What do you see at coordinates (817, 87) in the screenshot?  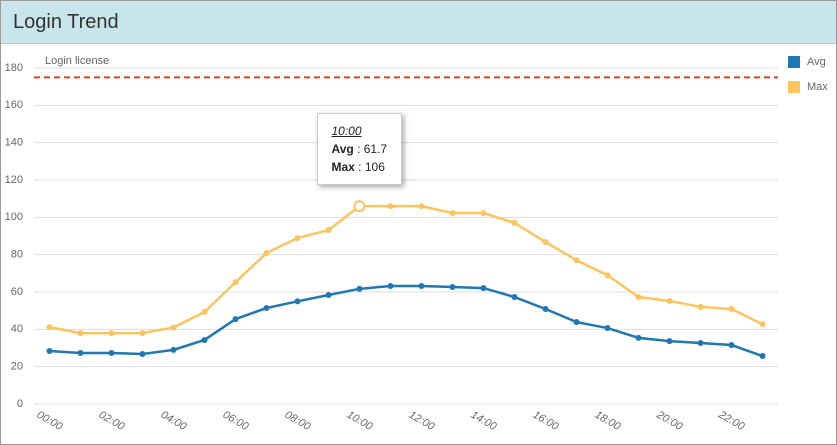 I see `legend-label: Max` at bounding box center [817, 87].